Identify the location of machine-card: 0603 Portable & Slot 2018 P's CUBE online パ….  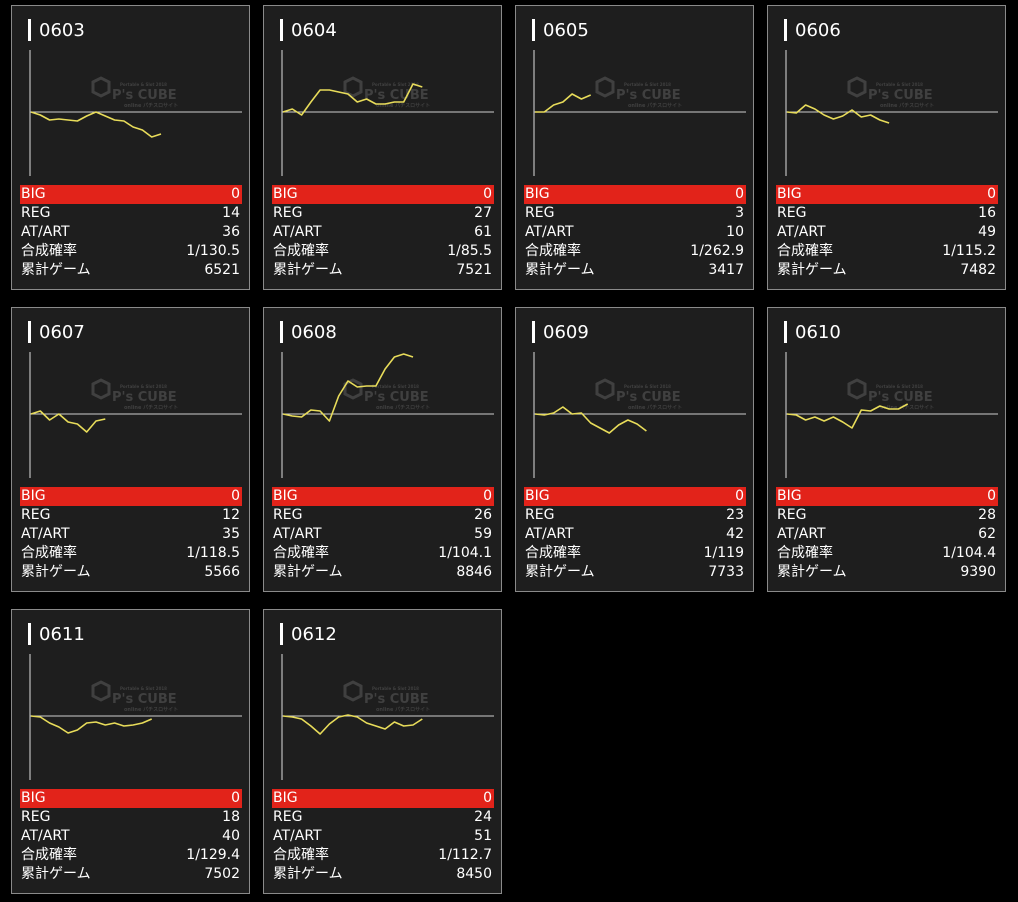
(130, 147).